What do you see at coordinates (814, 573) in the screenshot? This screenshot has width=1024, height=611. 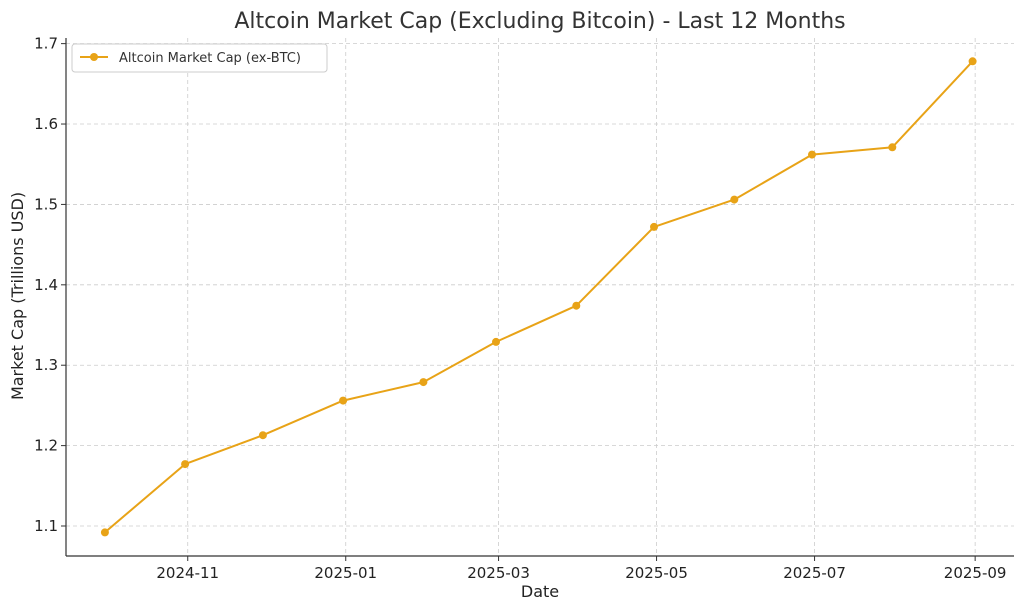 I see `x-tick-label: 2025-07` at bounding box center [814, 573].